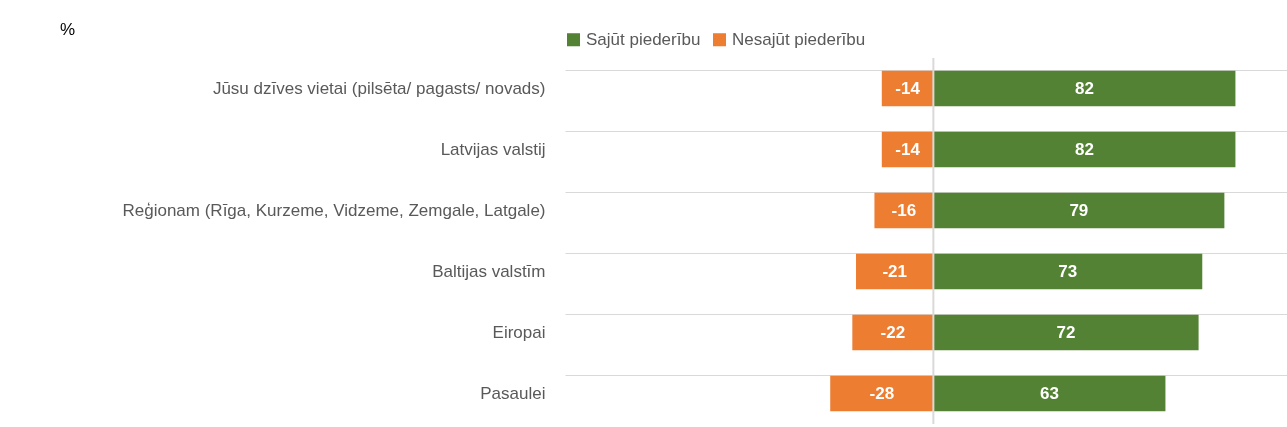 The image size is (1287, 427). Describe the element at coordinates (513, 393) in the screenshot. I see `y-tick-label: Pasaulei` at that location.